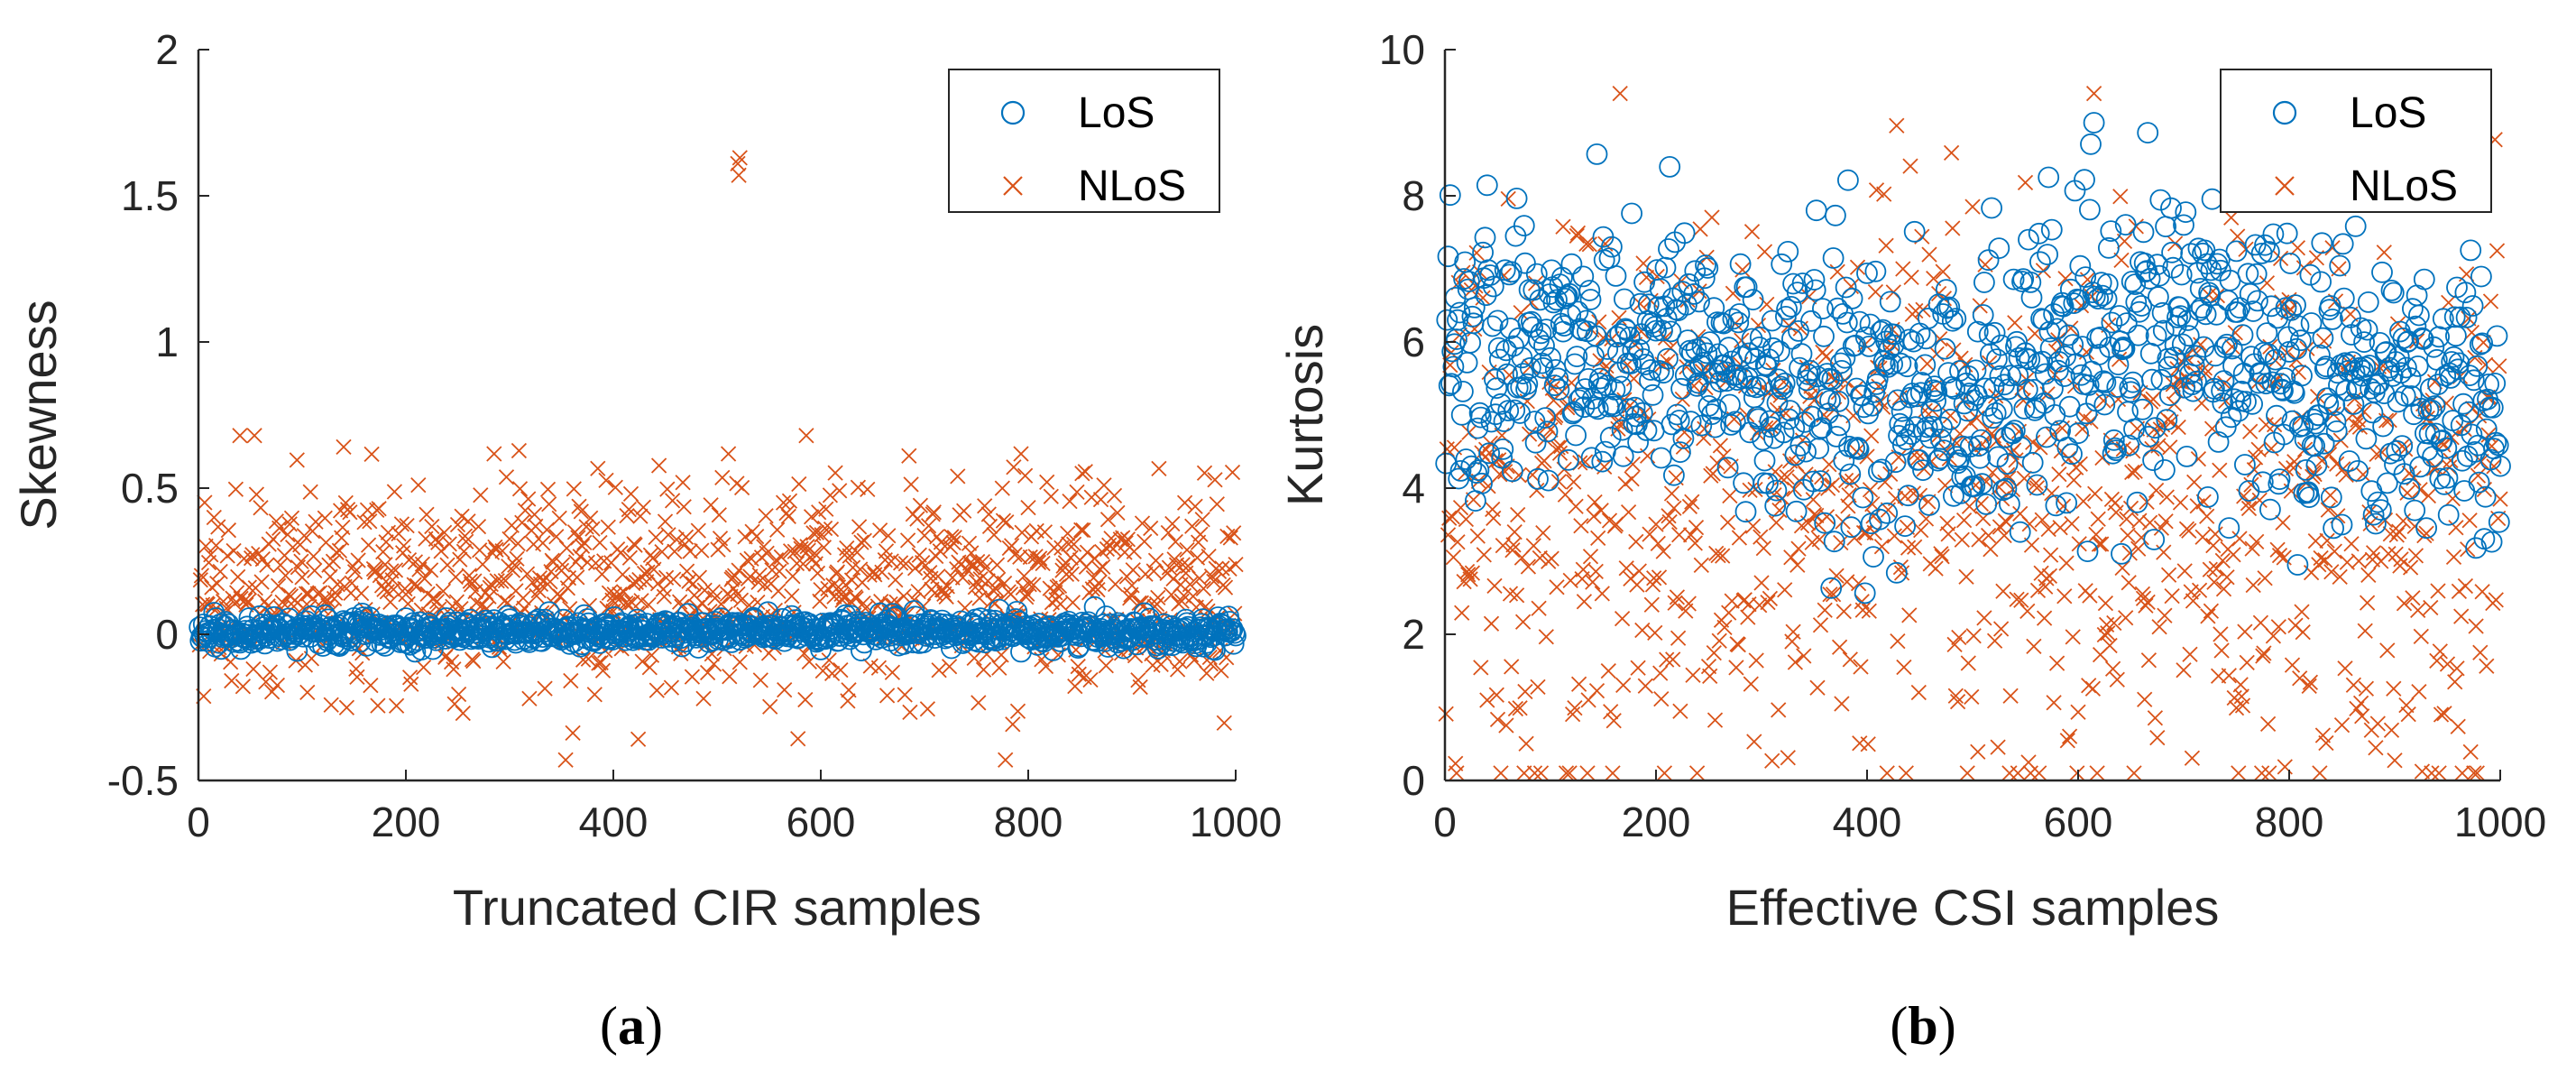 This screenshot has width=2576, height=1071. What do you see at coordinates (1084, 141) in the screenshot?
I see `legend-box-a` at bounding box center [1084, 141].